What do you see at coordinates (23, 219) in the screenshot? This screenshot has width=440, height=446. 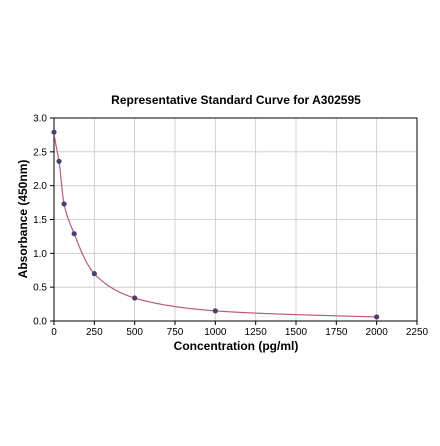 I see `y-axis-label: Absorbance (450nm)` at bounding box center [23, 219].